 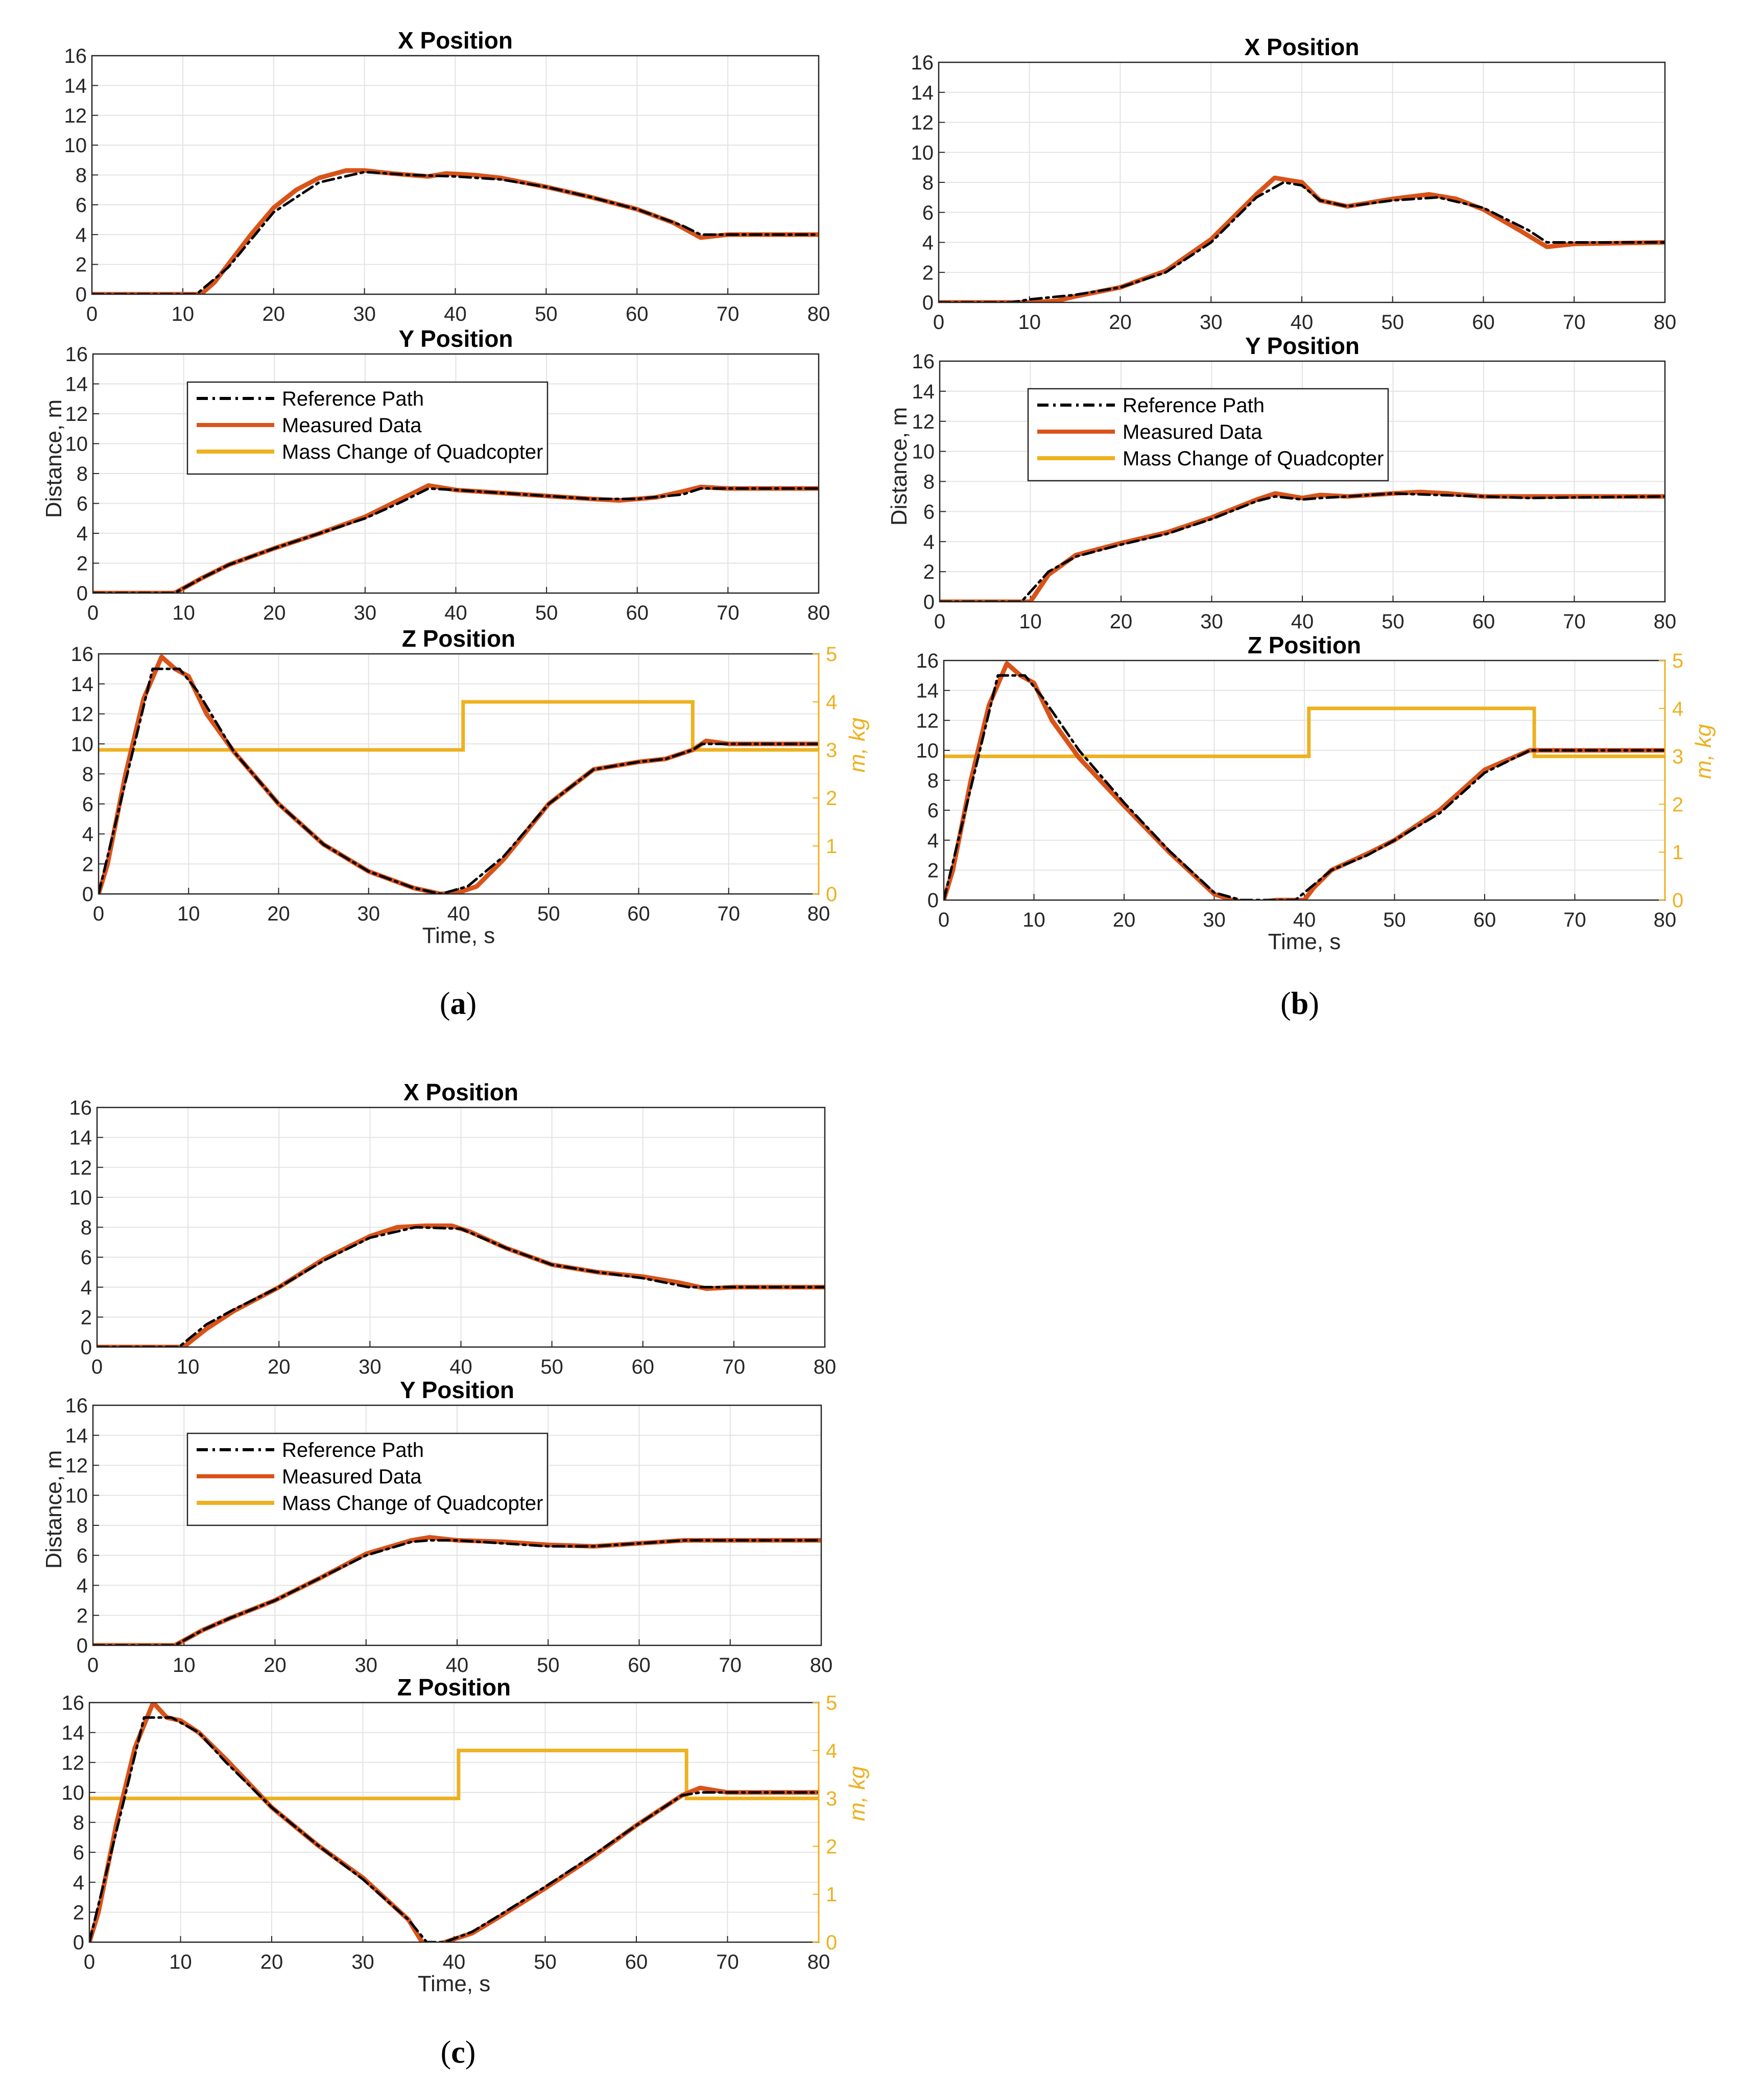 I want to click on y2-tick-label: 3, so click(x=831, y=750).